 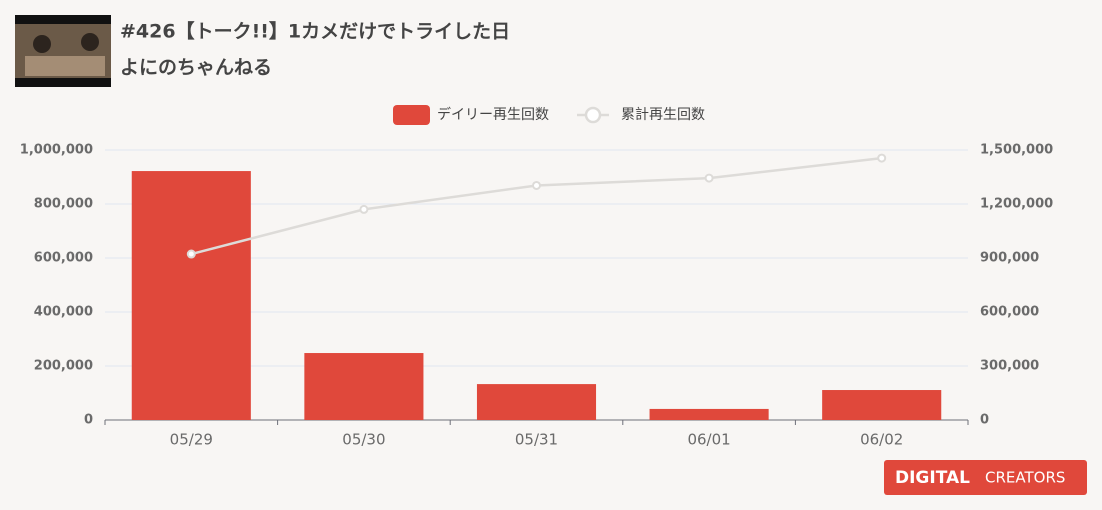 What do you see at coordinates (63, 258) in the screenshot?
I see `y-tick-label: 600,000` at bounding box center [63, 258].